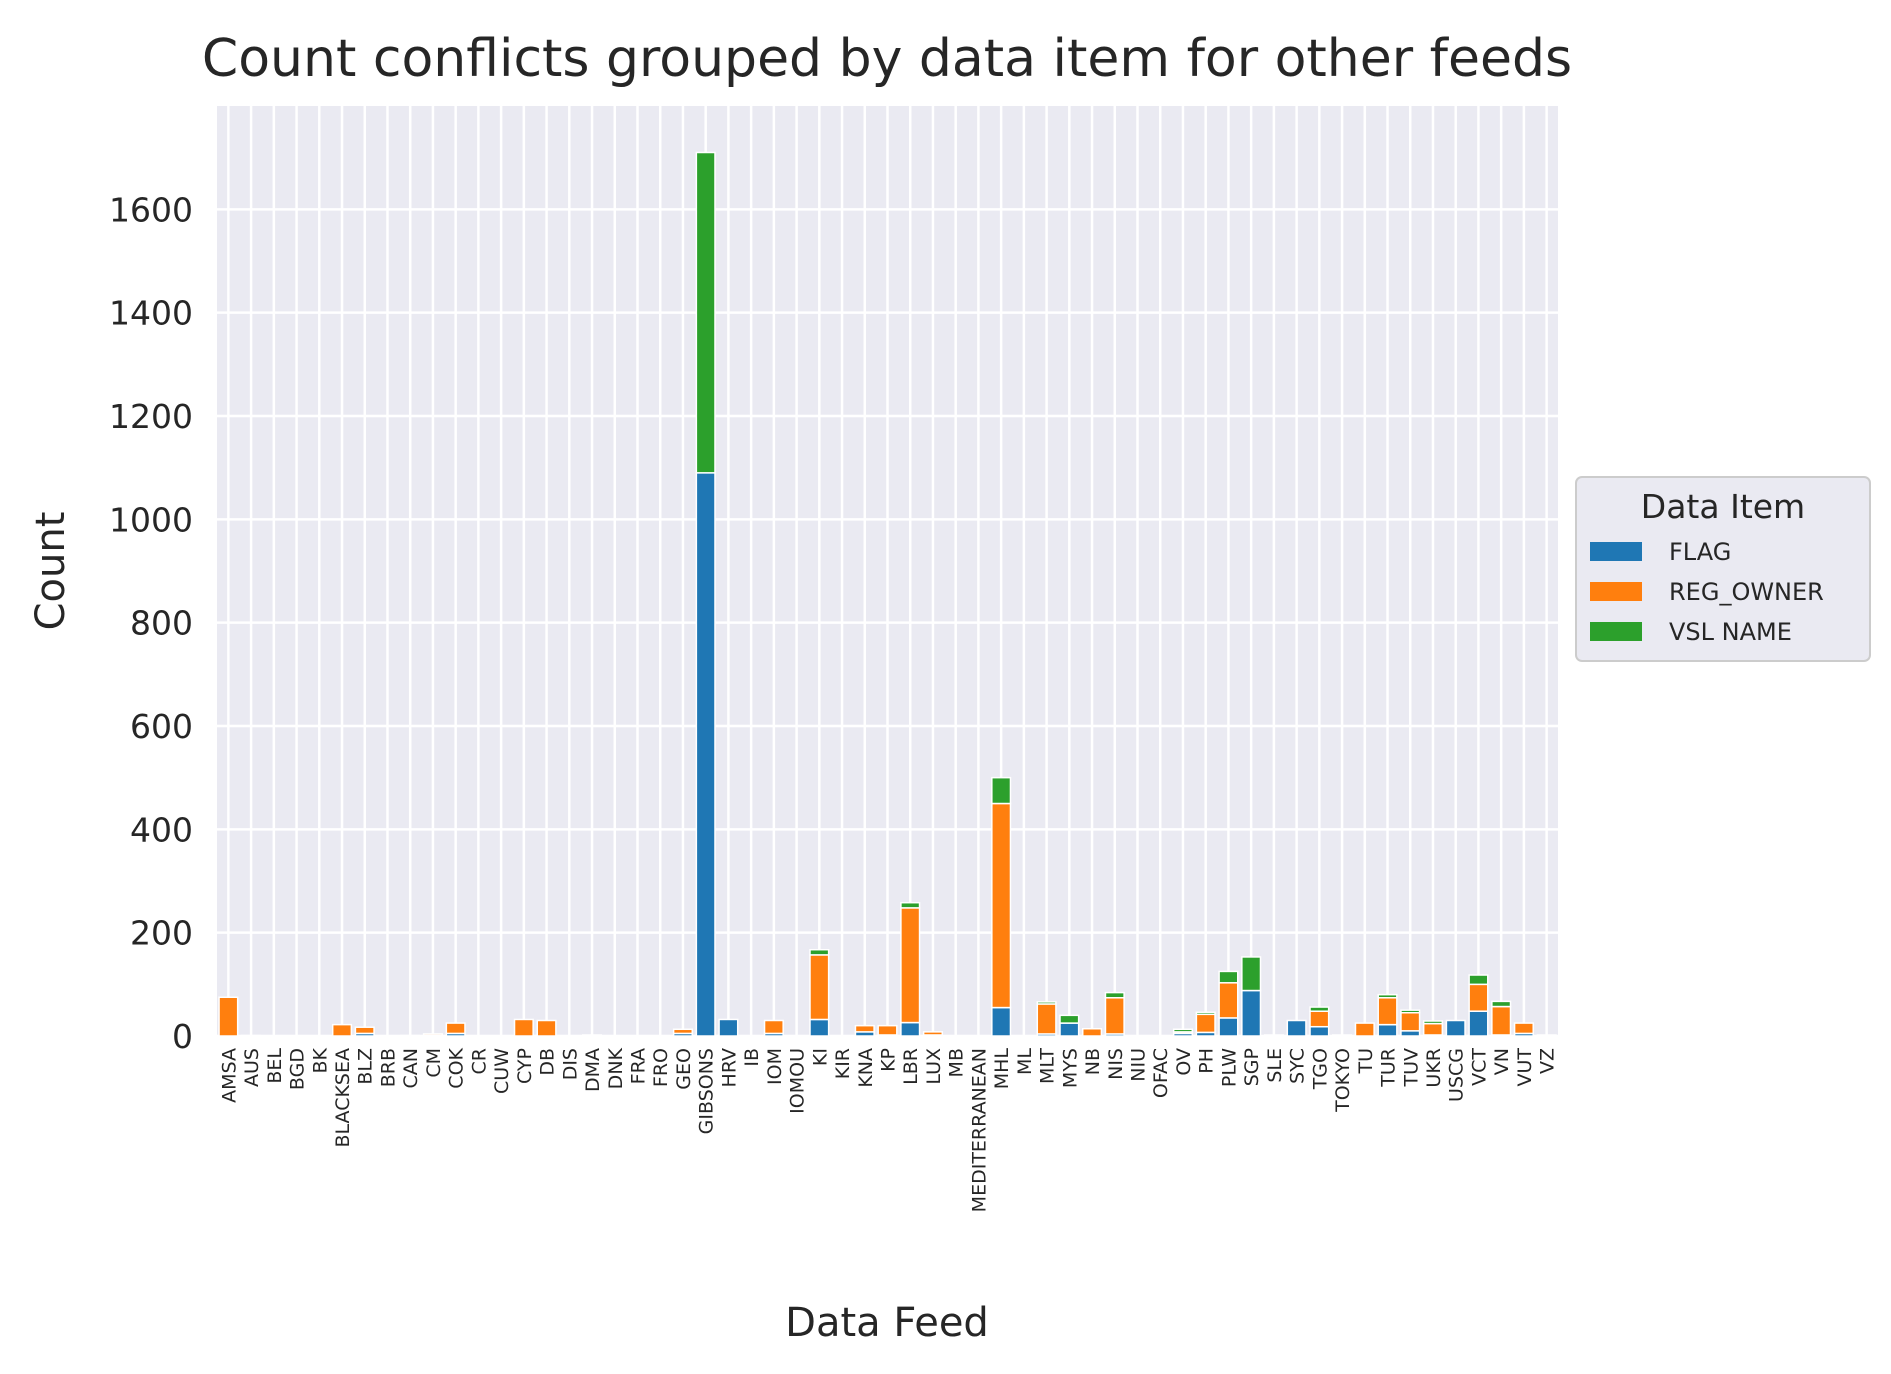 This screenshot has width=1891, height=1374. I want to click on y-tick-label: 0, so click(182, 1036).